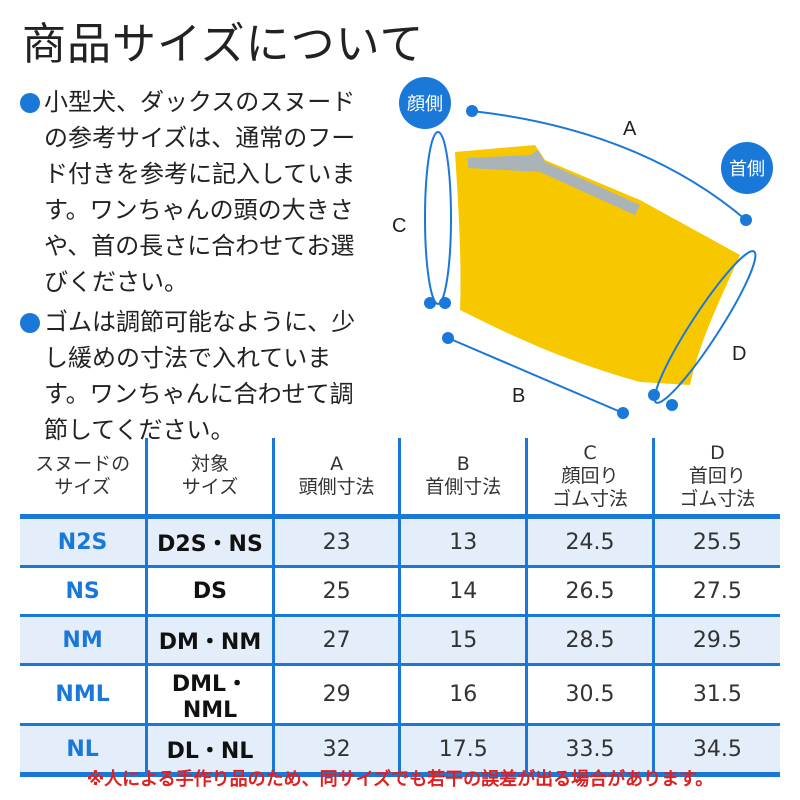  What do you see at coordinates (335, 750) in the screenshot?
I see `table-cell: 32` at bounding box center [335, 750].